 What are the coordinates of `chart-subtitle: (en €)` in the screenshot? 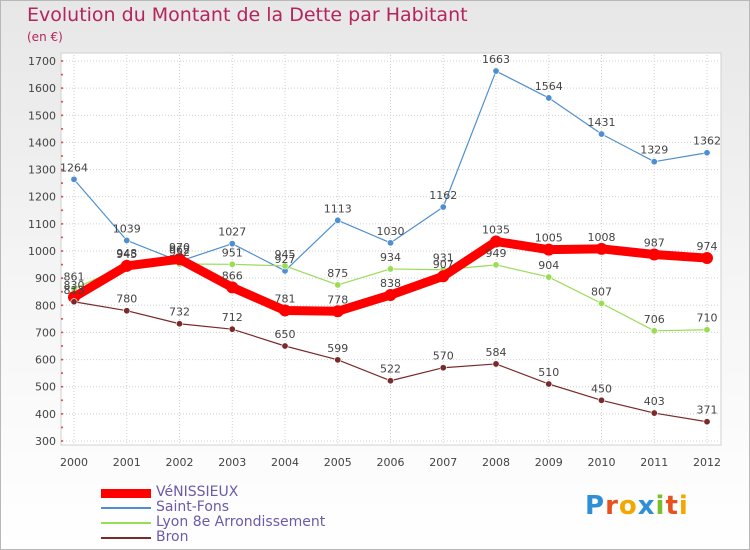 It's located at (45, 37).